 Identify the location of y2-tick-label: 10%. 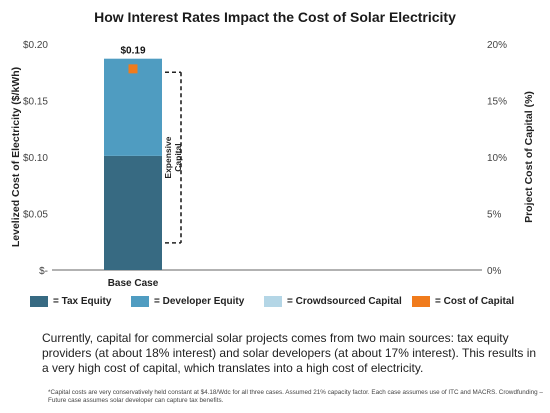
(497, 158).